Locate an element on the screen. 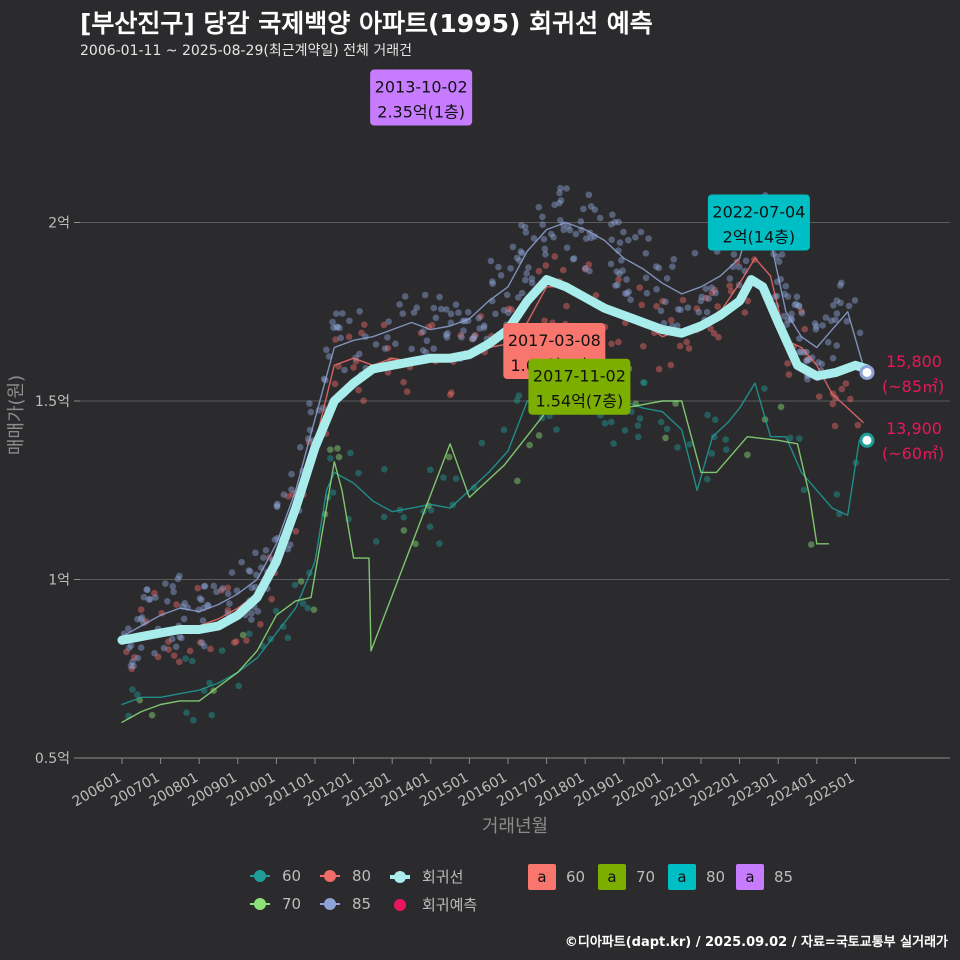  y-tick-label: 1억 is located at coordinates (59, 581).